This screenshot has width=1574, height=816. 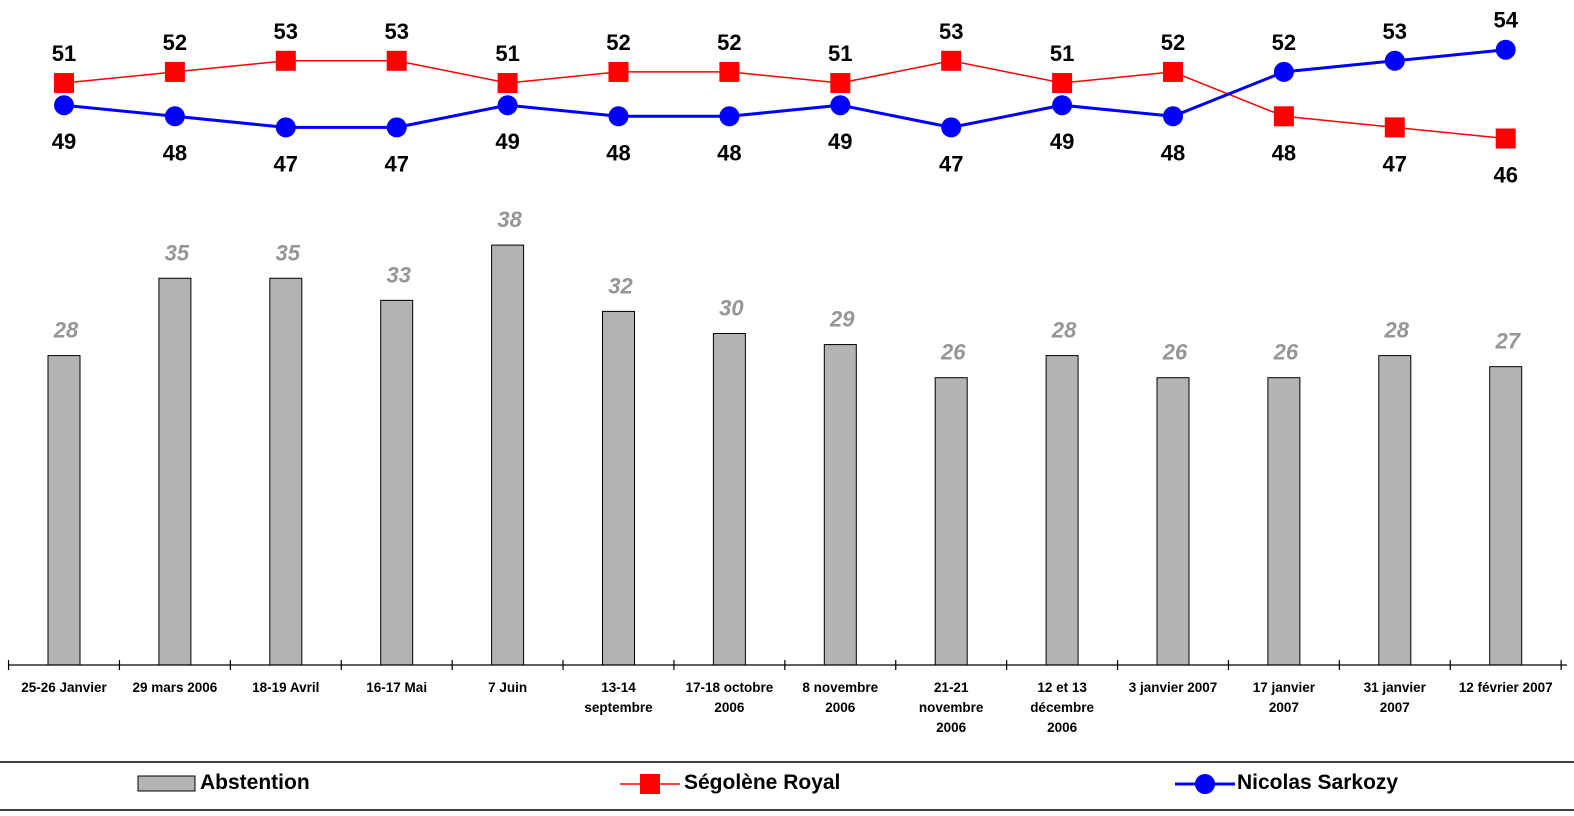 I want to click on legend-label-royal: Ségolène Royal, so click(x=762, y=782).